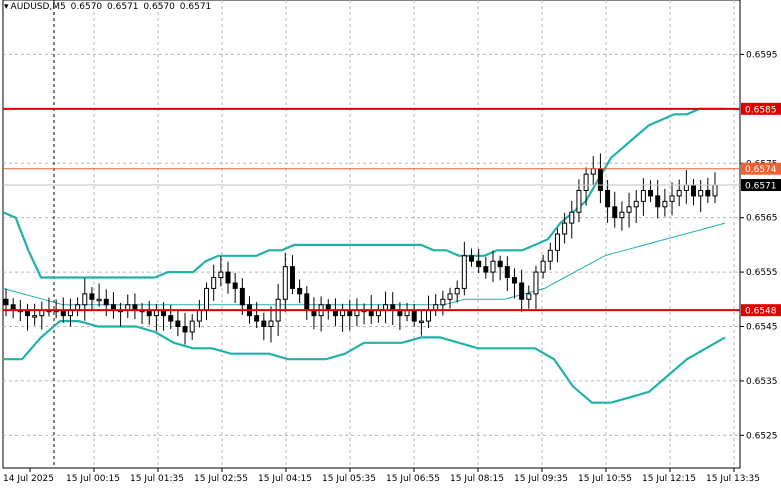 The height and width of the screenshot is (493, 781). What do you see at coordinates (605, 479) in the screenshot?
I see `x-tick-label: 15 Jul 10:55` at bounding box center [605, 479].